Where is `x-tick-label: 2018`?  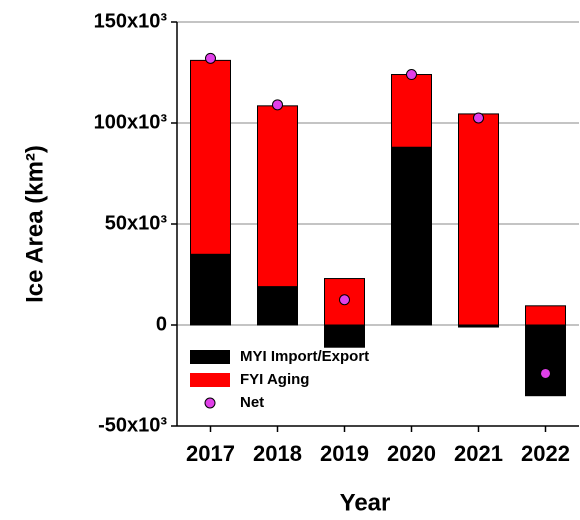
x-tick-label: 2018 is located at coordinates (277, 453).